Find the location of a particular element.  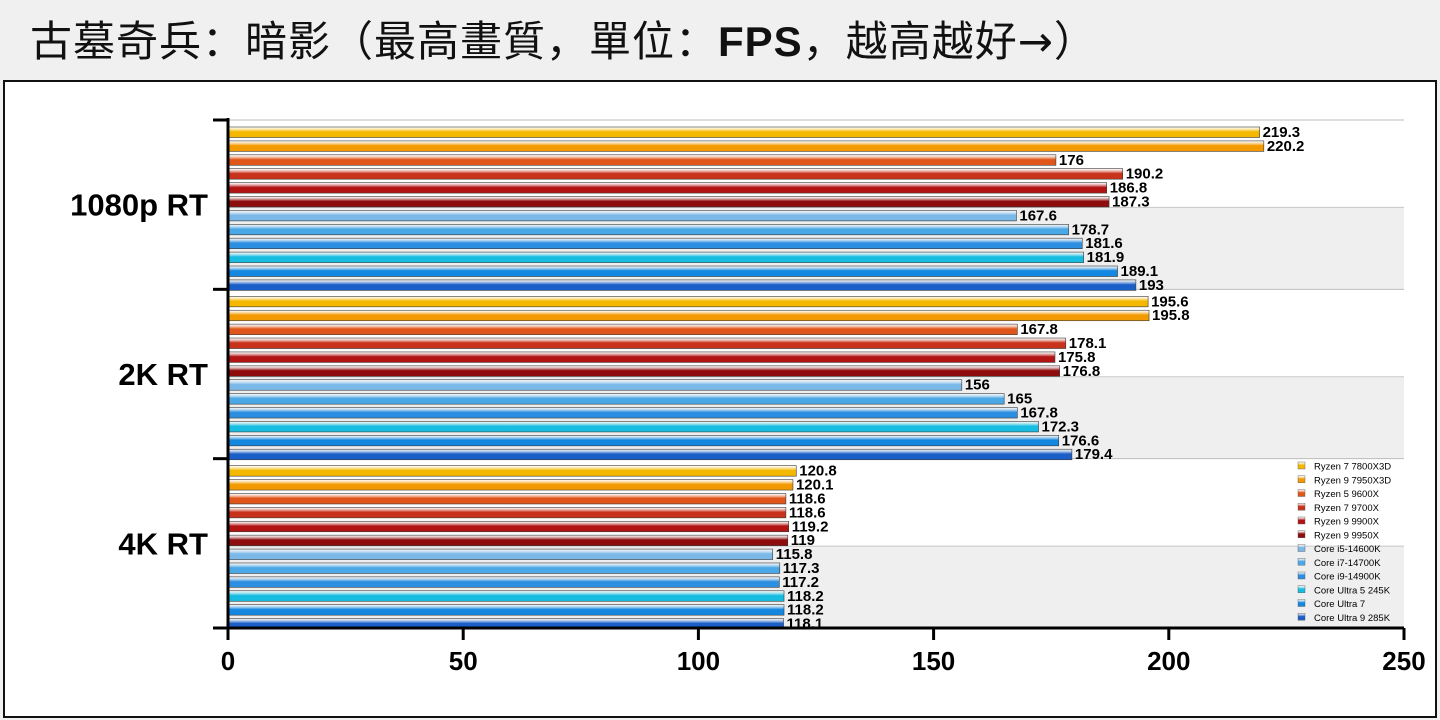

value-label-ryzen-9-7950x3d-2k-rt: 195.8 is located at coordinates (1171, 315).